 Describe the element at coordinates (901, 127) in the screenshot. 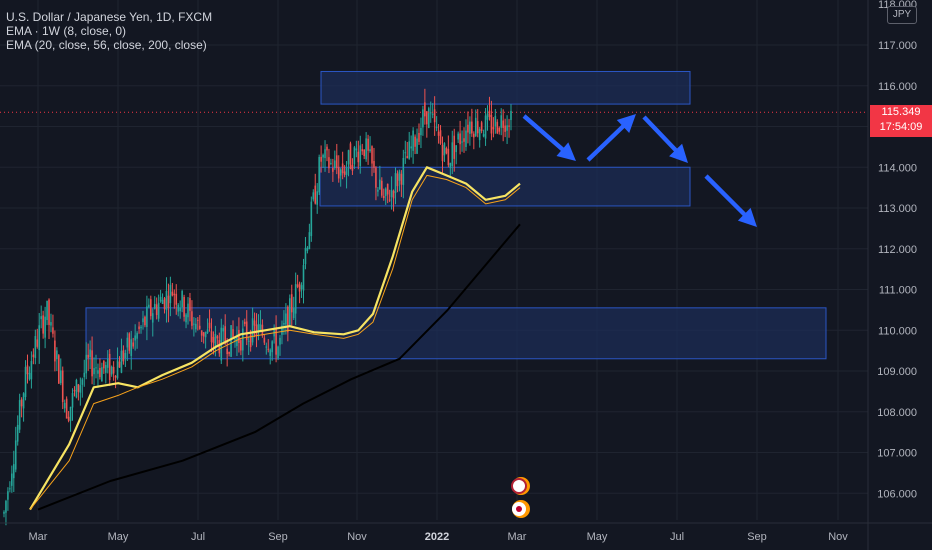

I see `last-price-countdown: 17:54:09` at that location.